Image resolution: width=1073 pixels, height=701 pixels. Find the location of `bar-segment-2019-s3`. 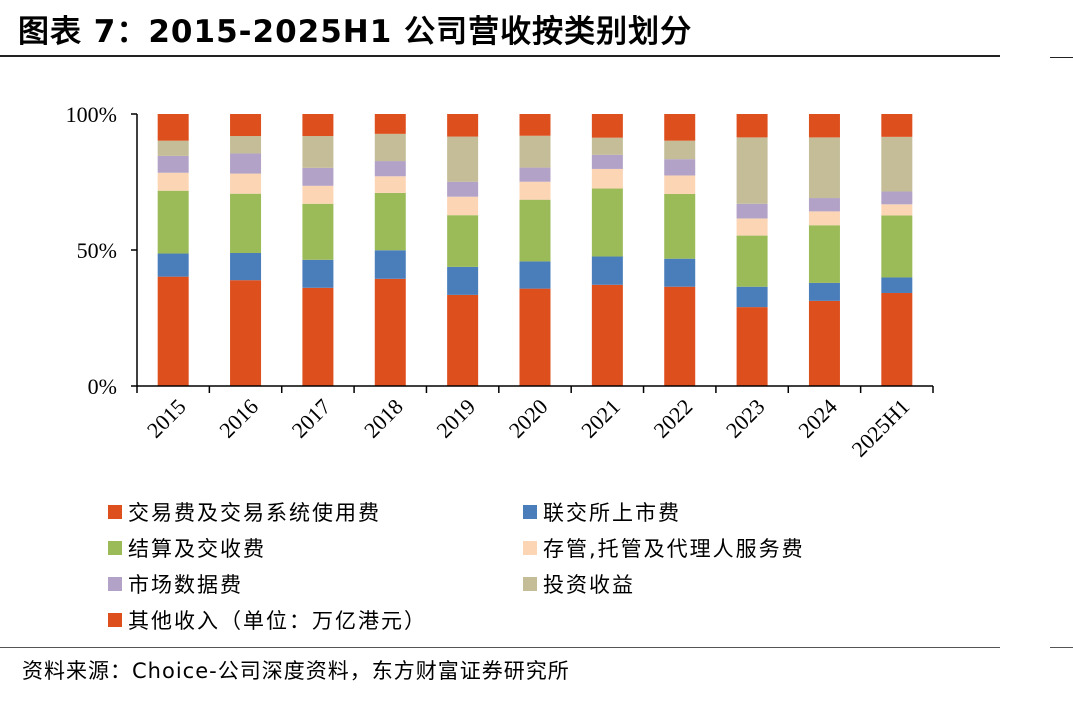

bar-segment-2019-s3 is located at coordinates (463, 206).